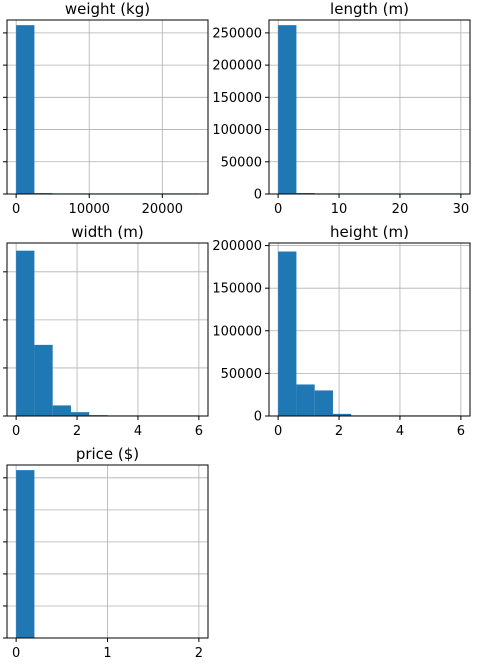 This screenshot has height=665, width=483. Describe the element at coordinates (339, 209) in the screenshot. I see `x-tick-label: 10` at that location.